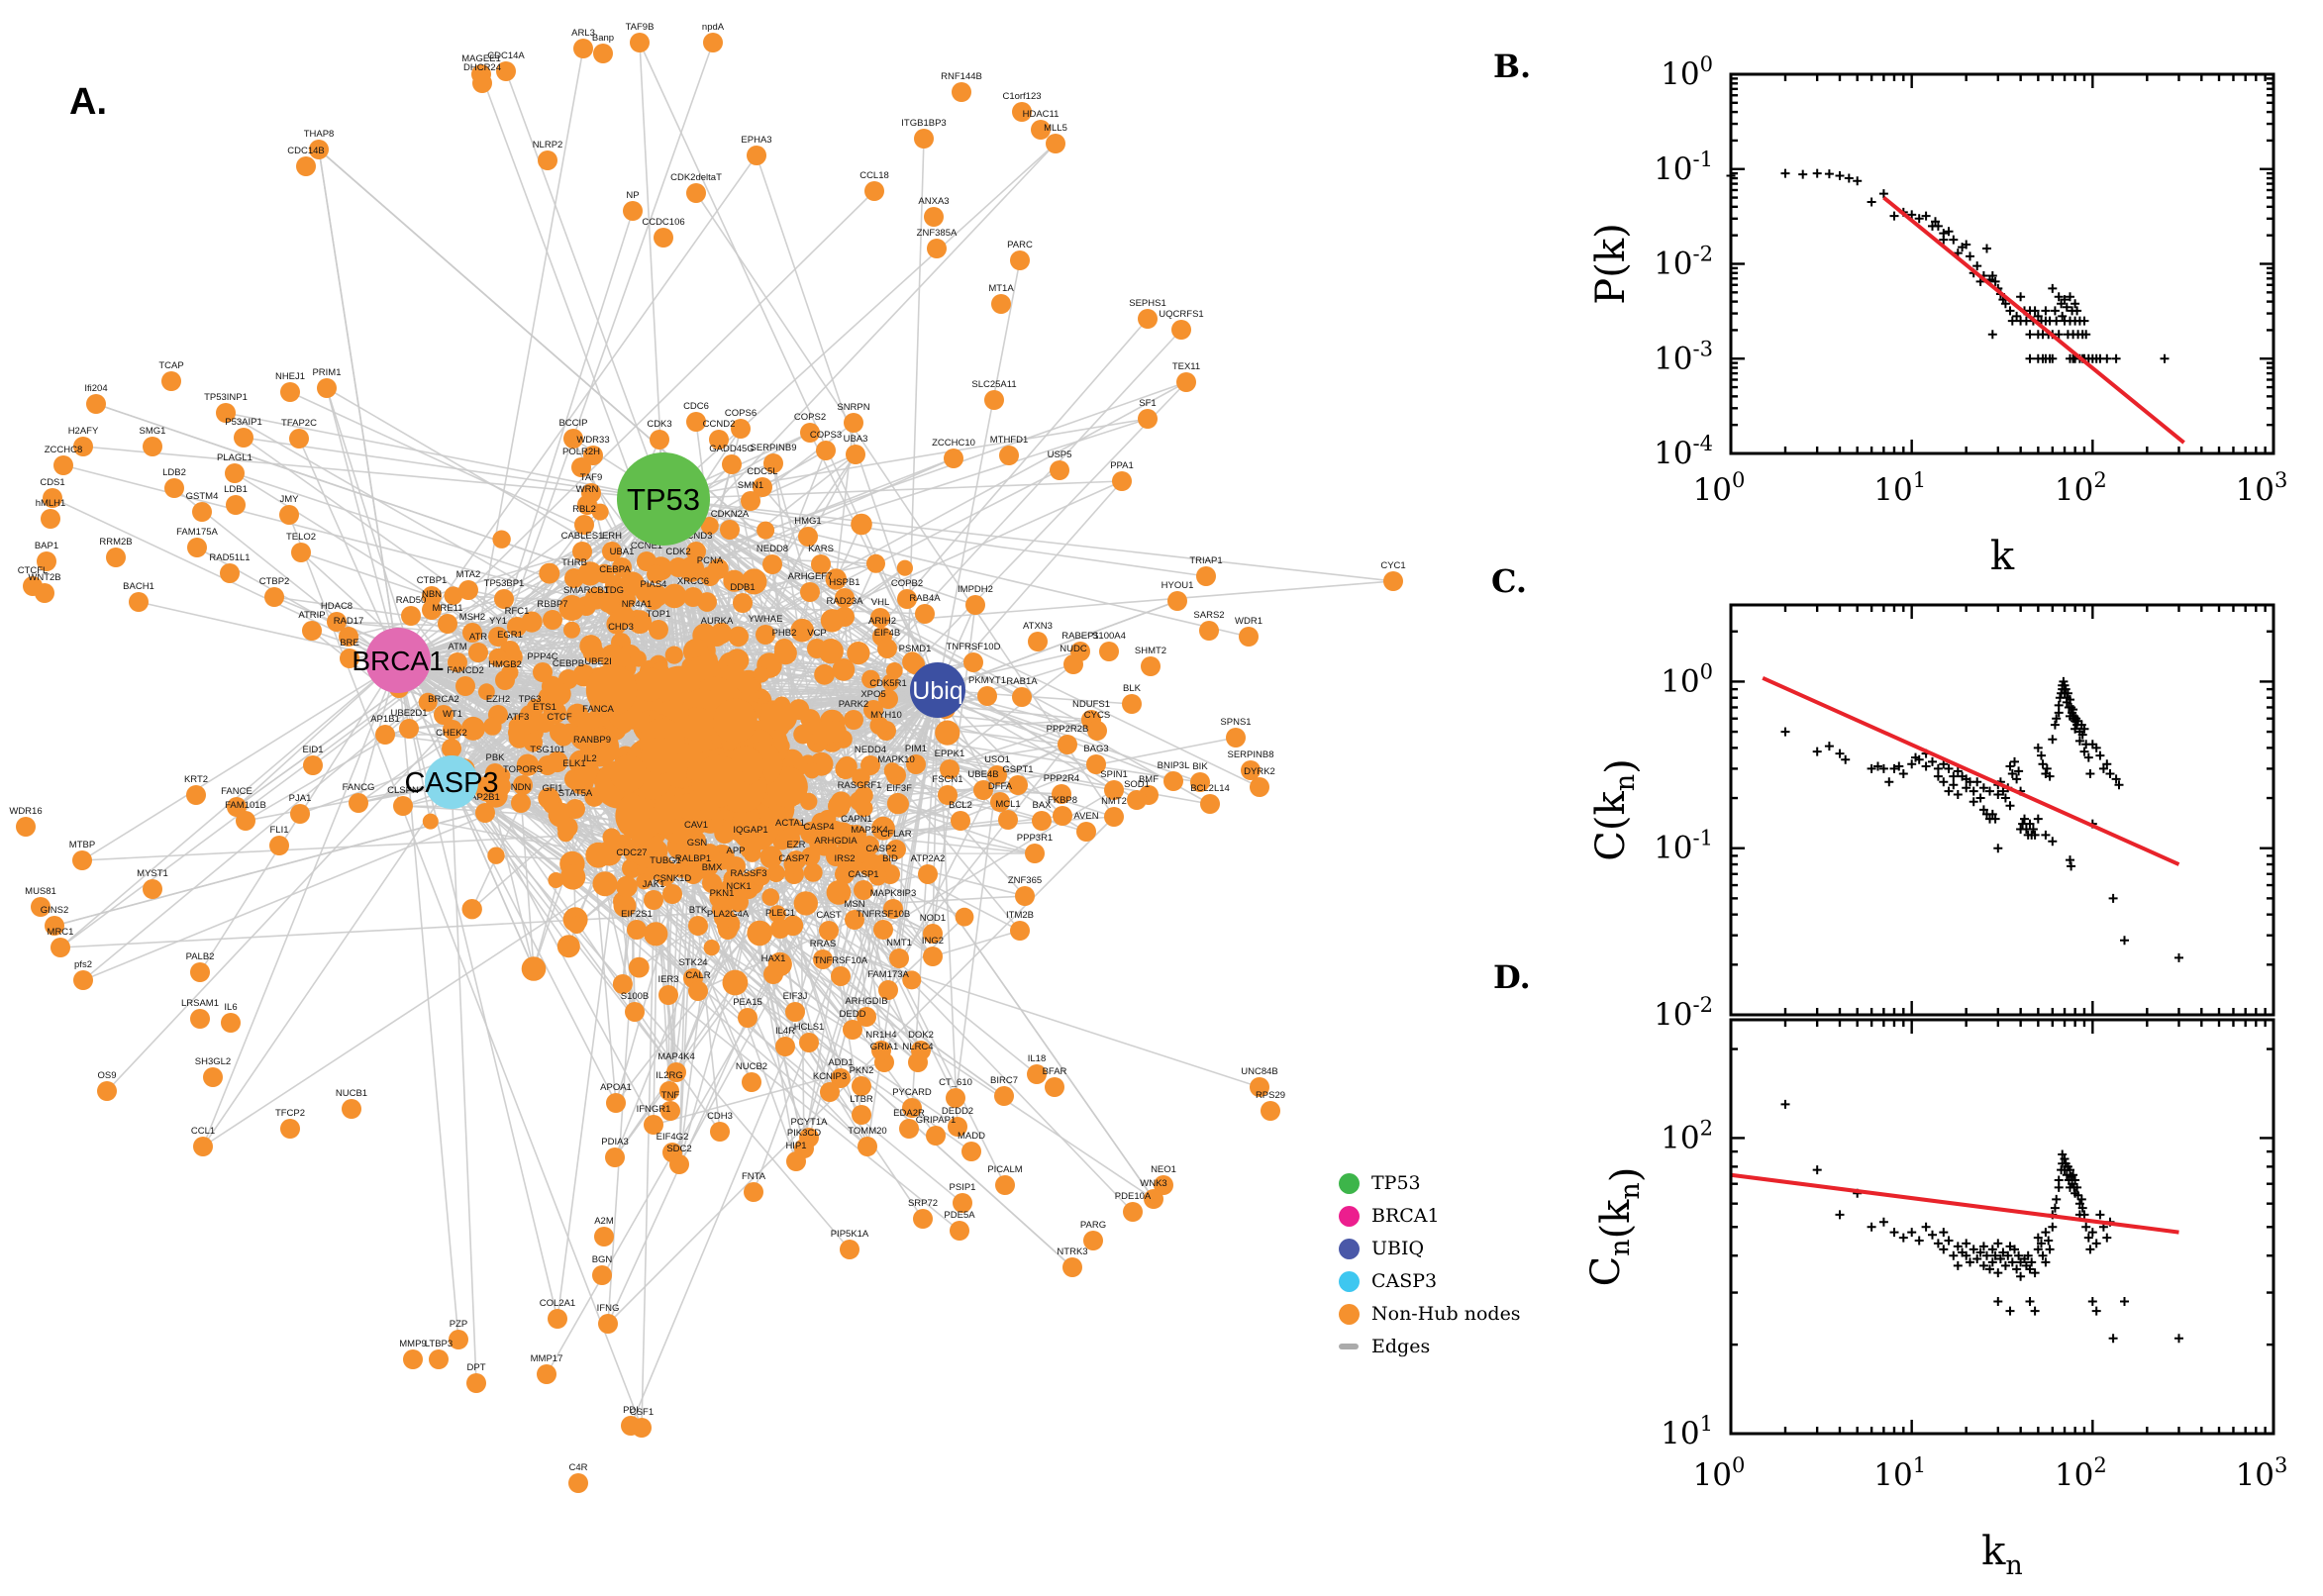 This screenshot has width=2323, height=1596. Describe the element at coordinates (929, 858) in the screenshot. I see `node-label: ATP2A2` at that location.